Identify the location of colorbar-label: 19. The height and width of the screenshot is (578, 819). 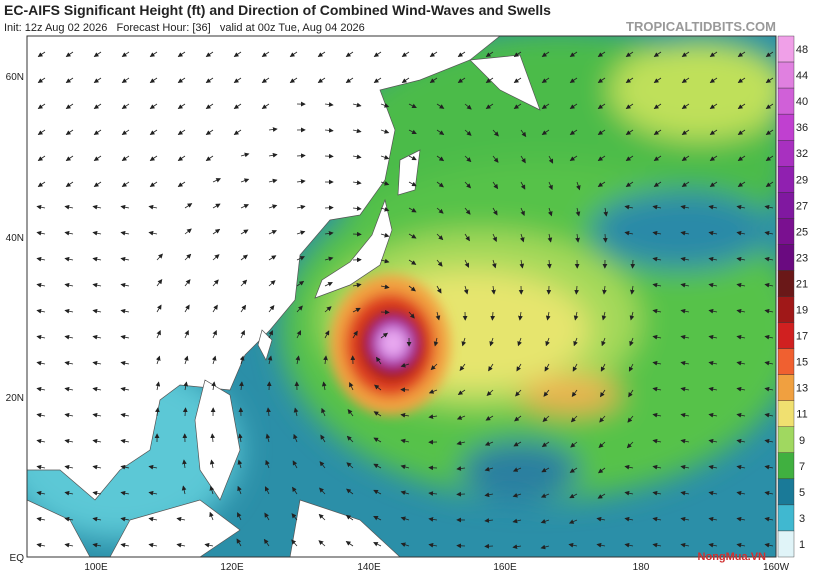
(802, 311).